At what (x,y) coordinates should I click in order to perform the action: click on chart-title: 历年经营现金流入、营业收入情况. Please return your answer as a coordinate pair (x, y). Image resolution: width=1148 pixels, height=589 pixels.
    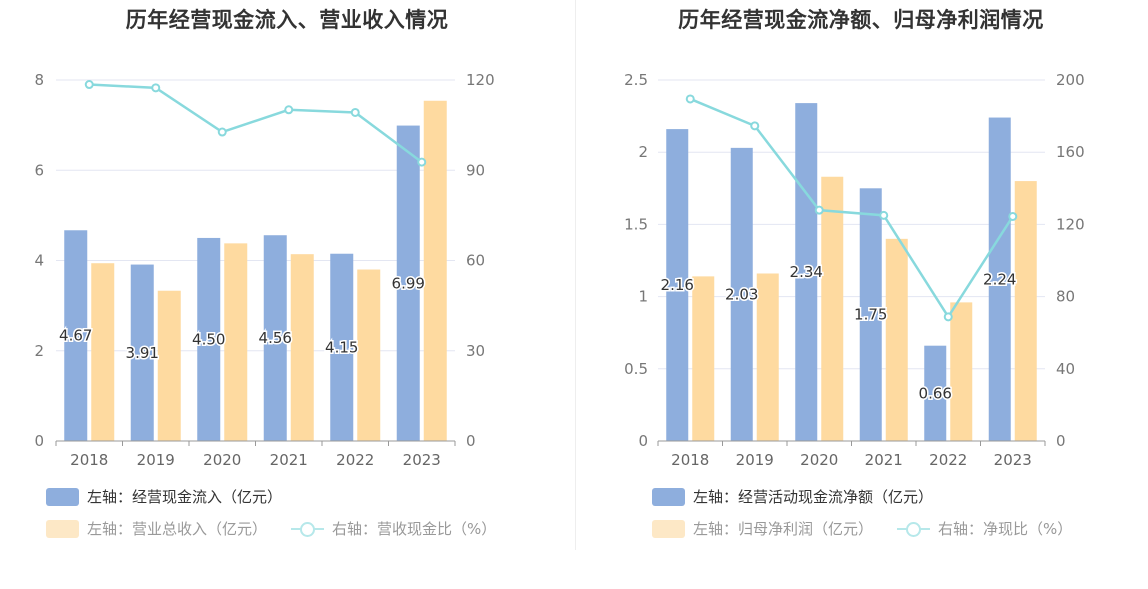
    Looking at the image, I should click on (287, 20).